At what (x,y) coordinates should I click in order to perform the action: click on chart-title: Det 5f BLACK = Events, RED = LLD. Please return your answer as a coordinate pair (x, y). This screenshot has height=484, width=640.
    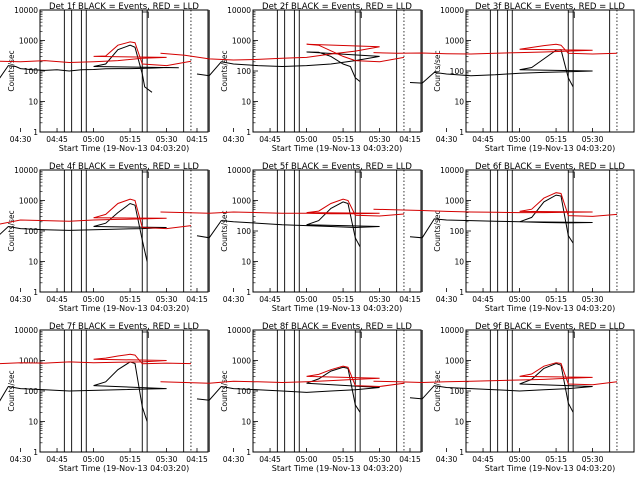
    Looking at the image, I should click on (337, 167).